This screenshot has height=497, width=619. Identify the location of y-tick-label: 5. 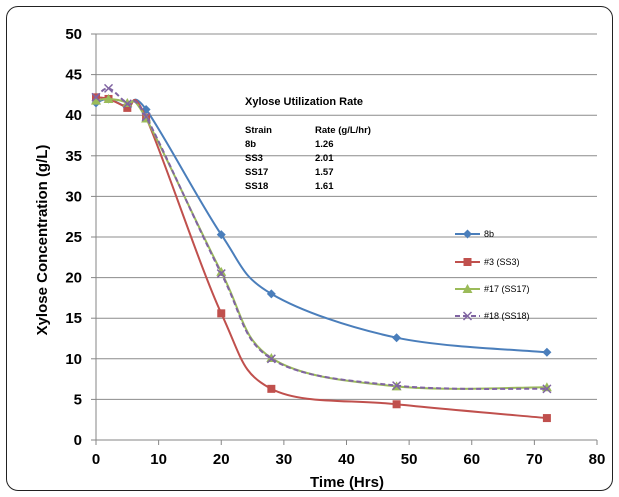
(78, 399).